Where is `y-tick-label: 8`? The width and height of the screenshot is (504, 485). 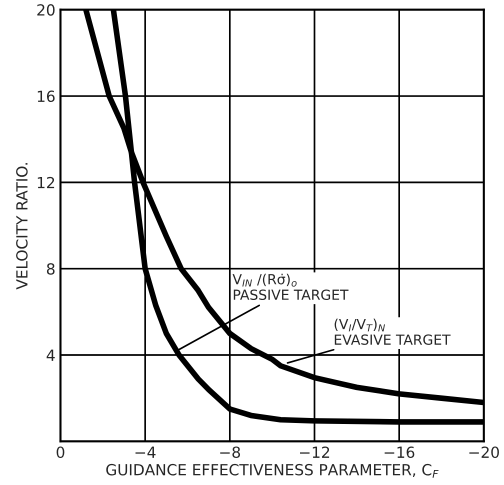
y-tick-label: 8 is located at coordinates (50, 269).